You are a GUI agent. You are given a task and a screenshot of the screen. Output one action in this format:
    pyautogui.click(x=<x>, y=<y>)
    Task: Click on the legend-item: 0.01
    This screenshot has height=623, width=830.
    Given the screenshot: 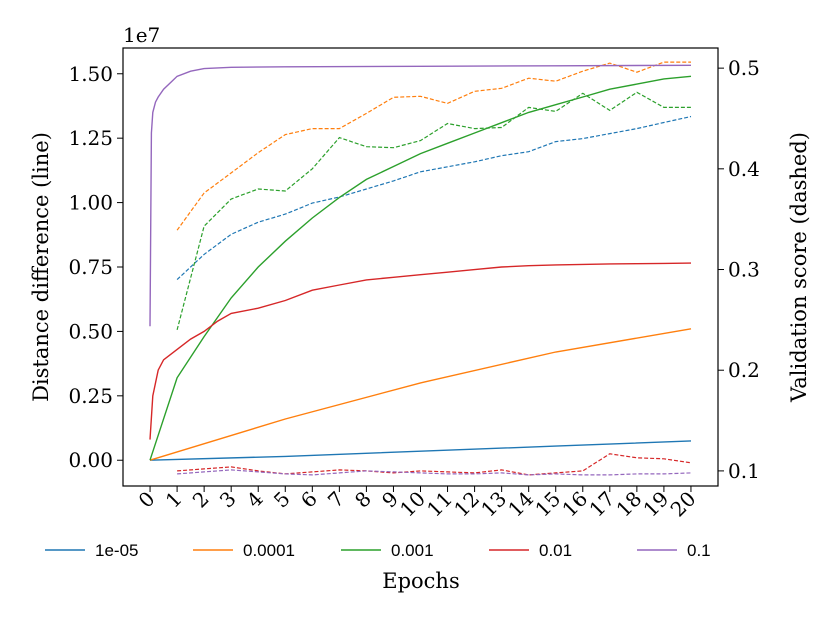 What is the action you would take?
    pyautogui.click(x=530, y=550)
    